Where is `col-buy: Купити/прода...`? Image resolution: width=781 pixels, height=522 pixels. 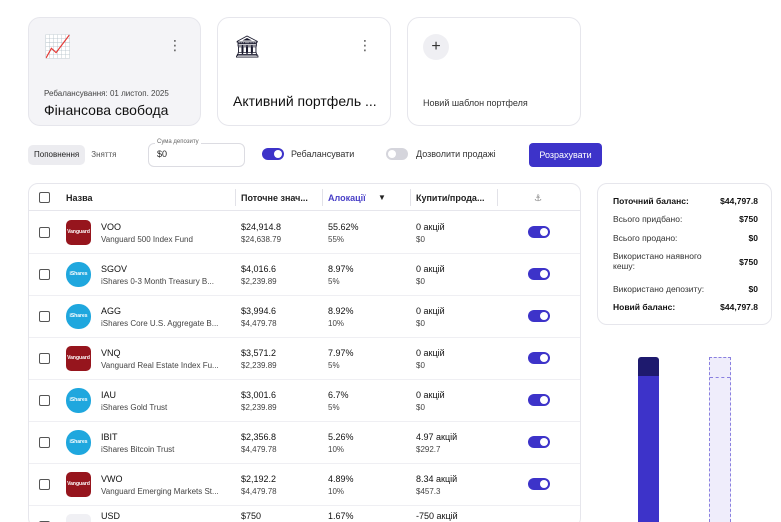 col-buy: Купити/прода... is located at coordinates (450, 198).